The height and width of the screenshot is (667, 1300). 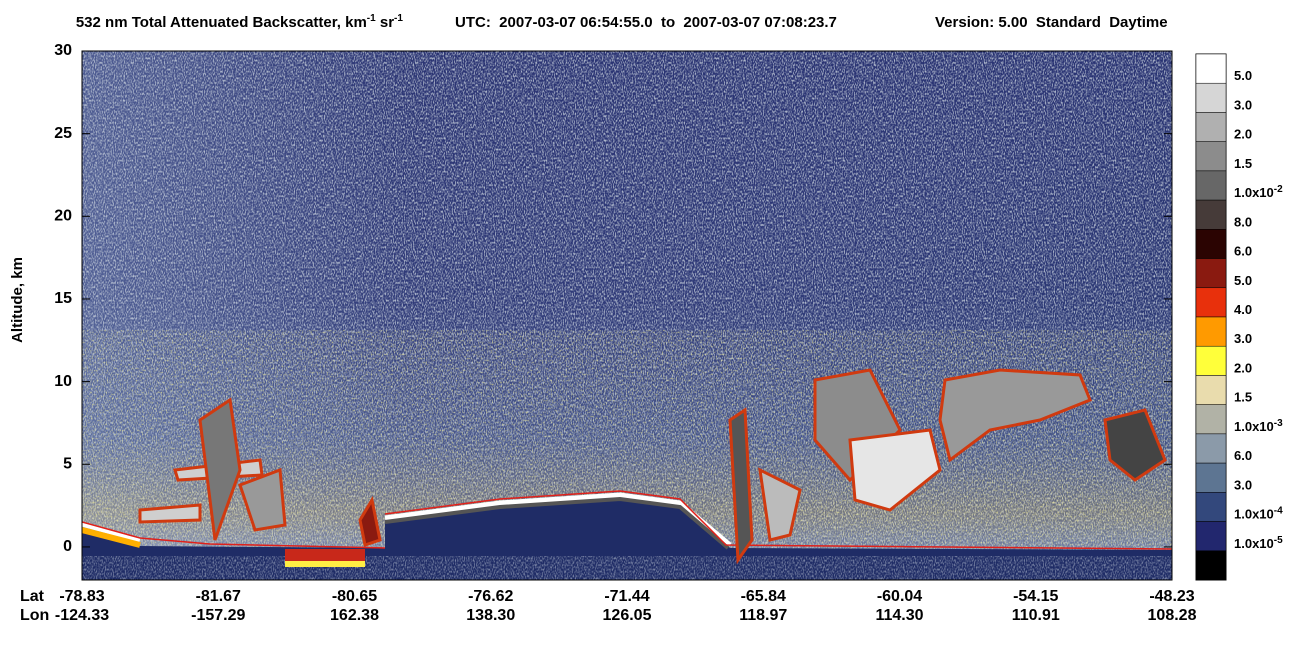 I want to click on colorbar-label: 1.0x10⁻⁴, so click(x=1258, y=513).